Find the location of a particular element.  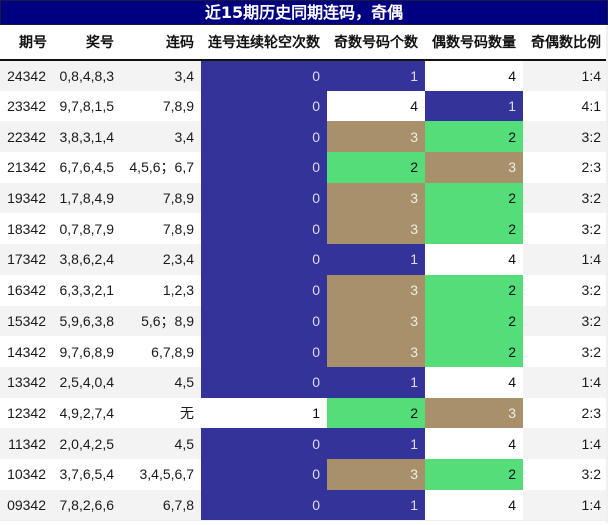

numbers-cell: 5,9,6,3,8 is located at coordinates (87, 321).